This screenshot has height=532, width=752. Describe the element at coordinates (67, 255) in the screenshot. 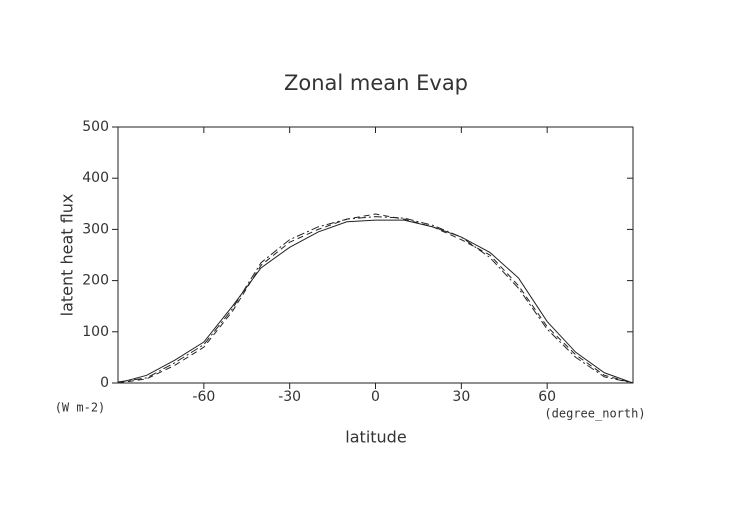

I see `y-axis-label: latent heat flux` at that location.